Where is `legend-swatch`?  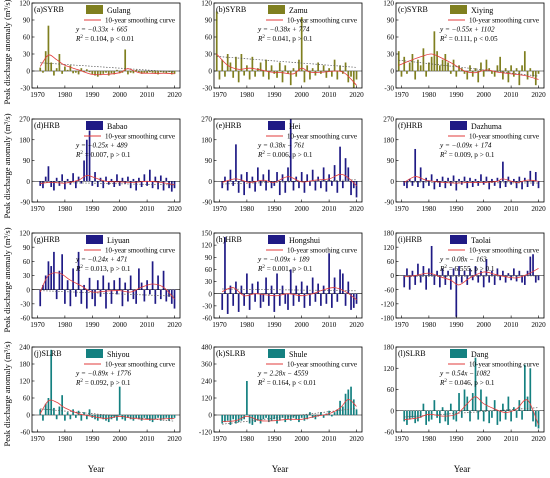
legend-swatch is located at coordinates (276, 353).